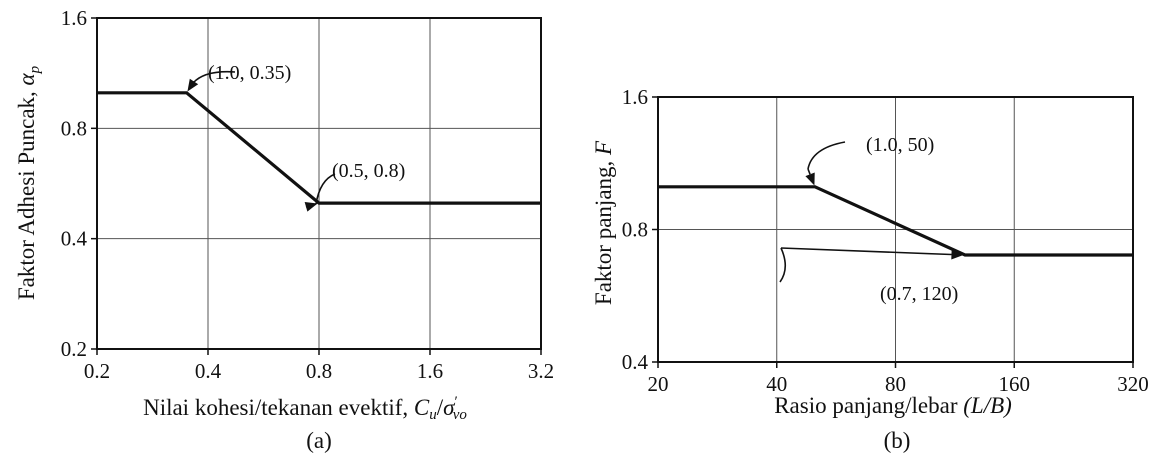 Image resolution: width=1158 pixels, height=456 pixels. I want to click on chart-b-xlabel: Rasio panjang/lebar (L/B), so click(893, 405).